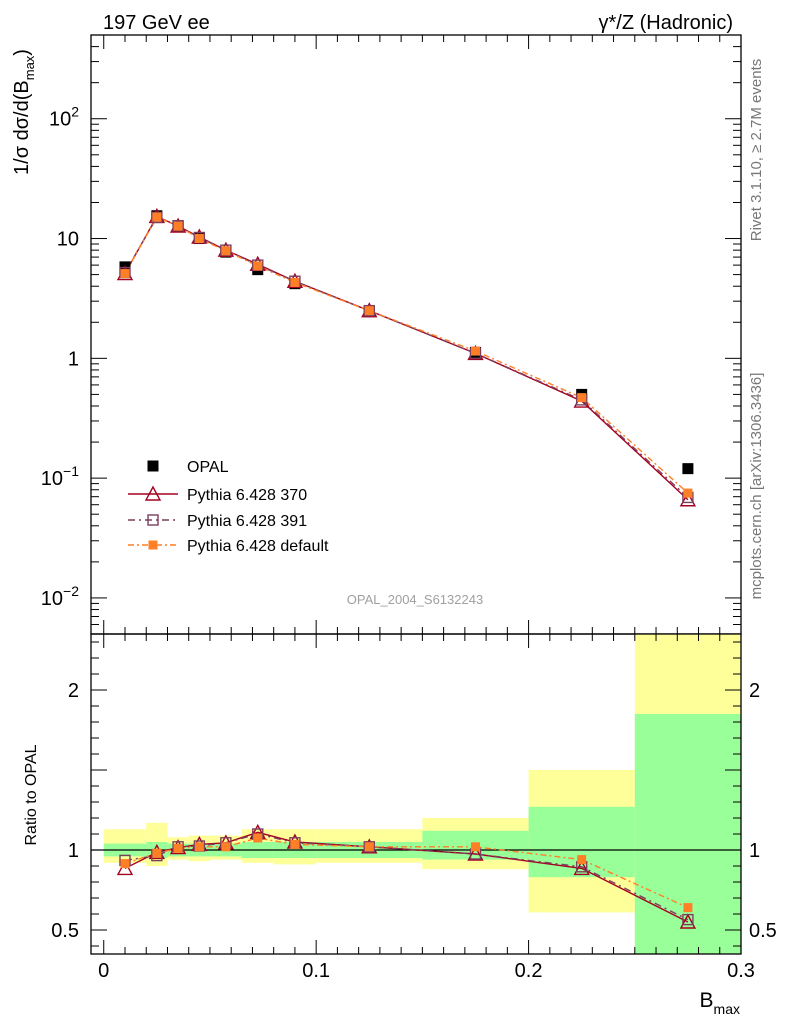 The width and height of the screenshot is (786, 1024). I want to click on main-y-tick-label: 10⁻¹, so click(60, 476).